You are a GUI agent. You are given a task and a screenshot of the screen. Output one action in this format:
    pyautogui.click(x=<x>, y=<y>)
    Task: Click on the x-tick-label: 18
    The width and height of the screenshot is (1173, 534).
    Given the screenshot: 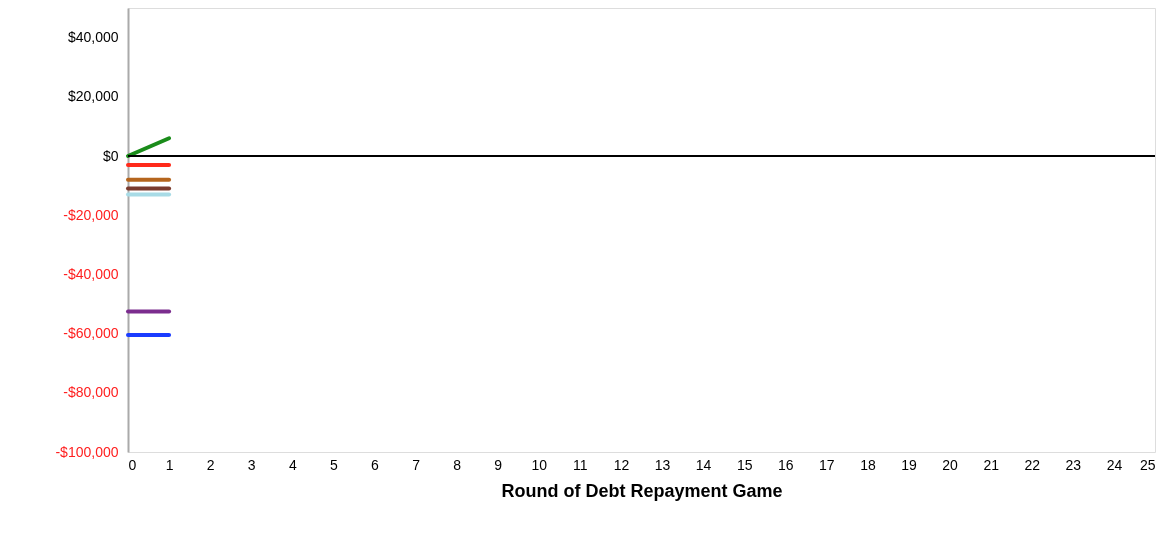 What is the action you would take?
    pyautogui.click(x=868, y=464)
    